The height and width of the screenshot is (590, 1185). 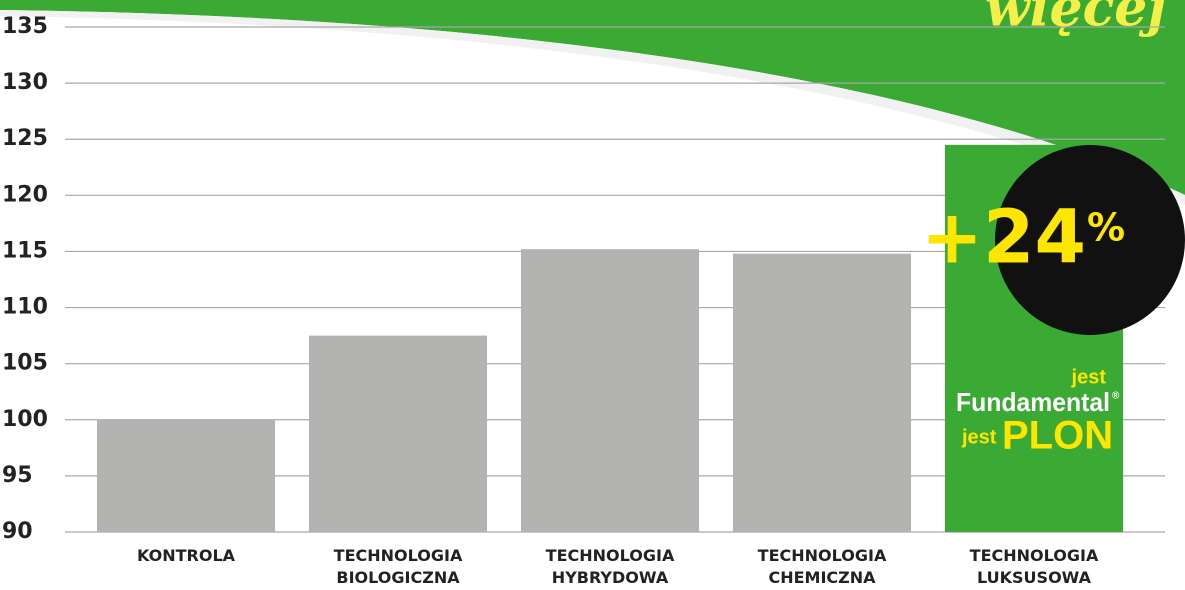 What do you see at coordinates (398, 566) in the screenshot?
I see `x-tick-label: TECHNOLOGIA BIOLOGICZNA` at bounding box center [398, 566].